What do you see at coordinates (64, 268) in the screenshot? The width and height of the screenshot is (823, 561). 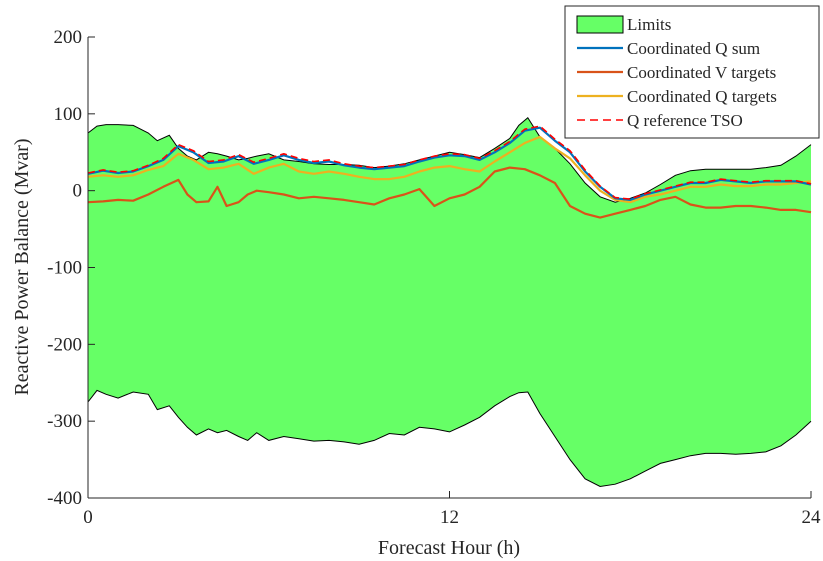 I see `y-tick-label: -100` at bounding box center [64, 268].